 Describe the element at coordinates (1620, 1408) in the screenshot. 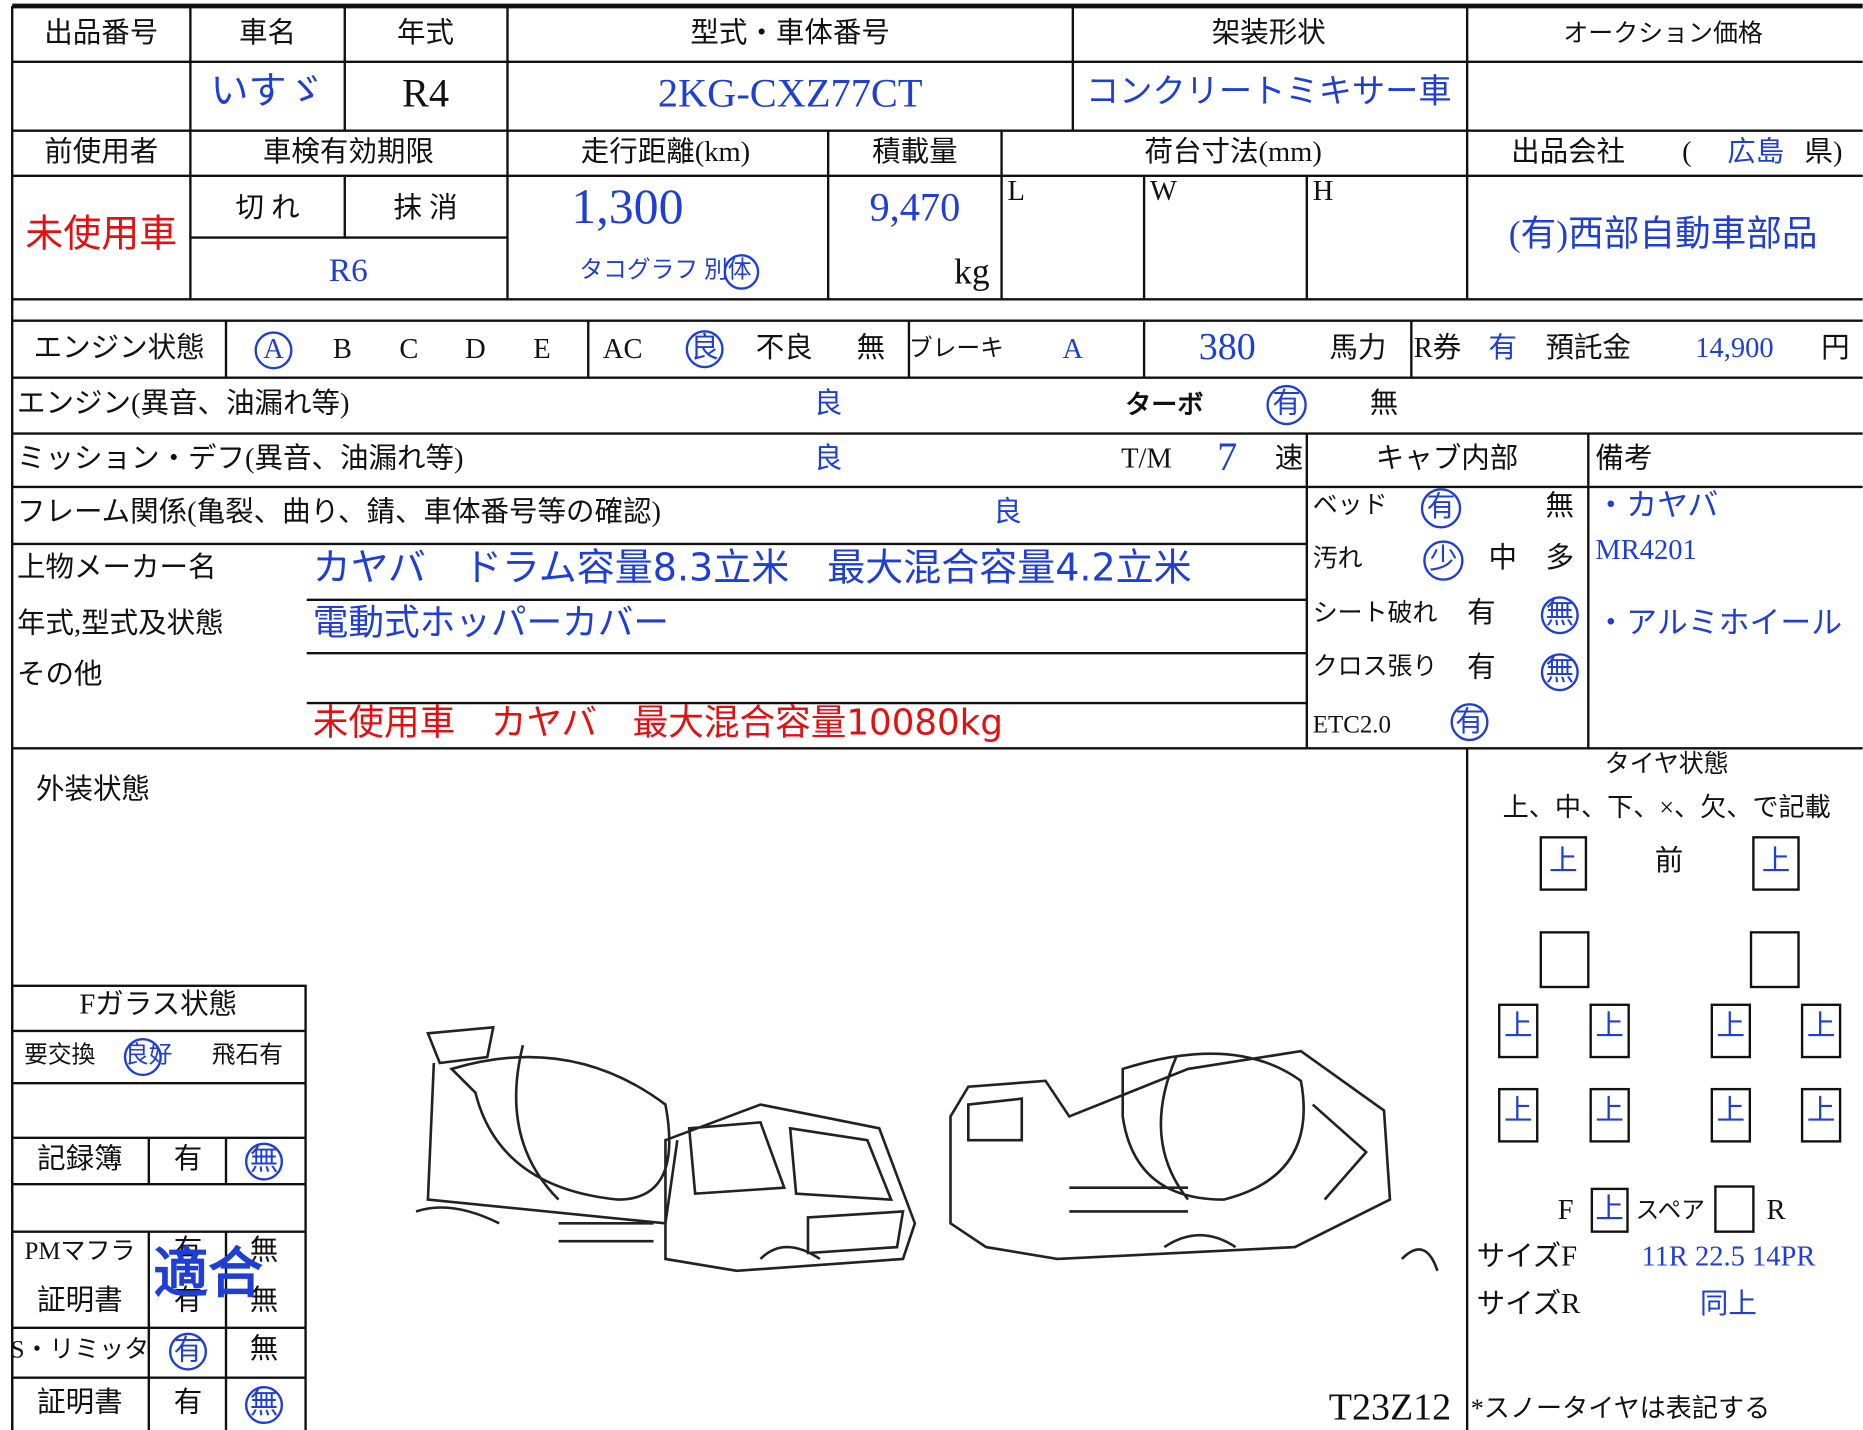

I see `note: *スノータイヤは表記する` at that location.